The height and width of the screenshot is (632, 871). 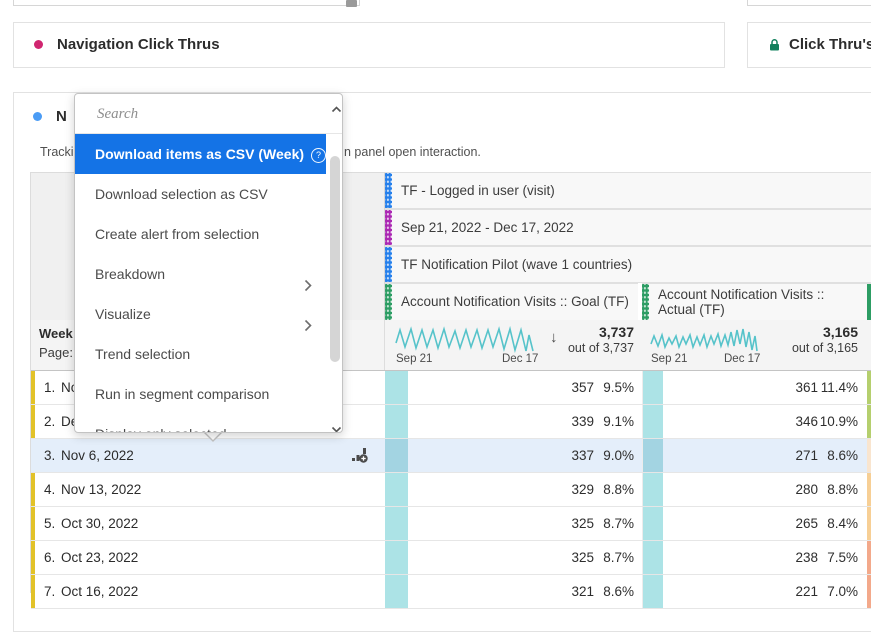 I want to click on dimension-header-cell: Week Page:, so click(x=208, y=345).